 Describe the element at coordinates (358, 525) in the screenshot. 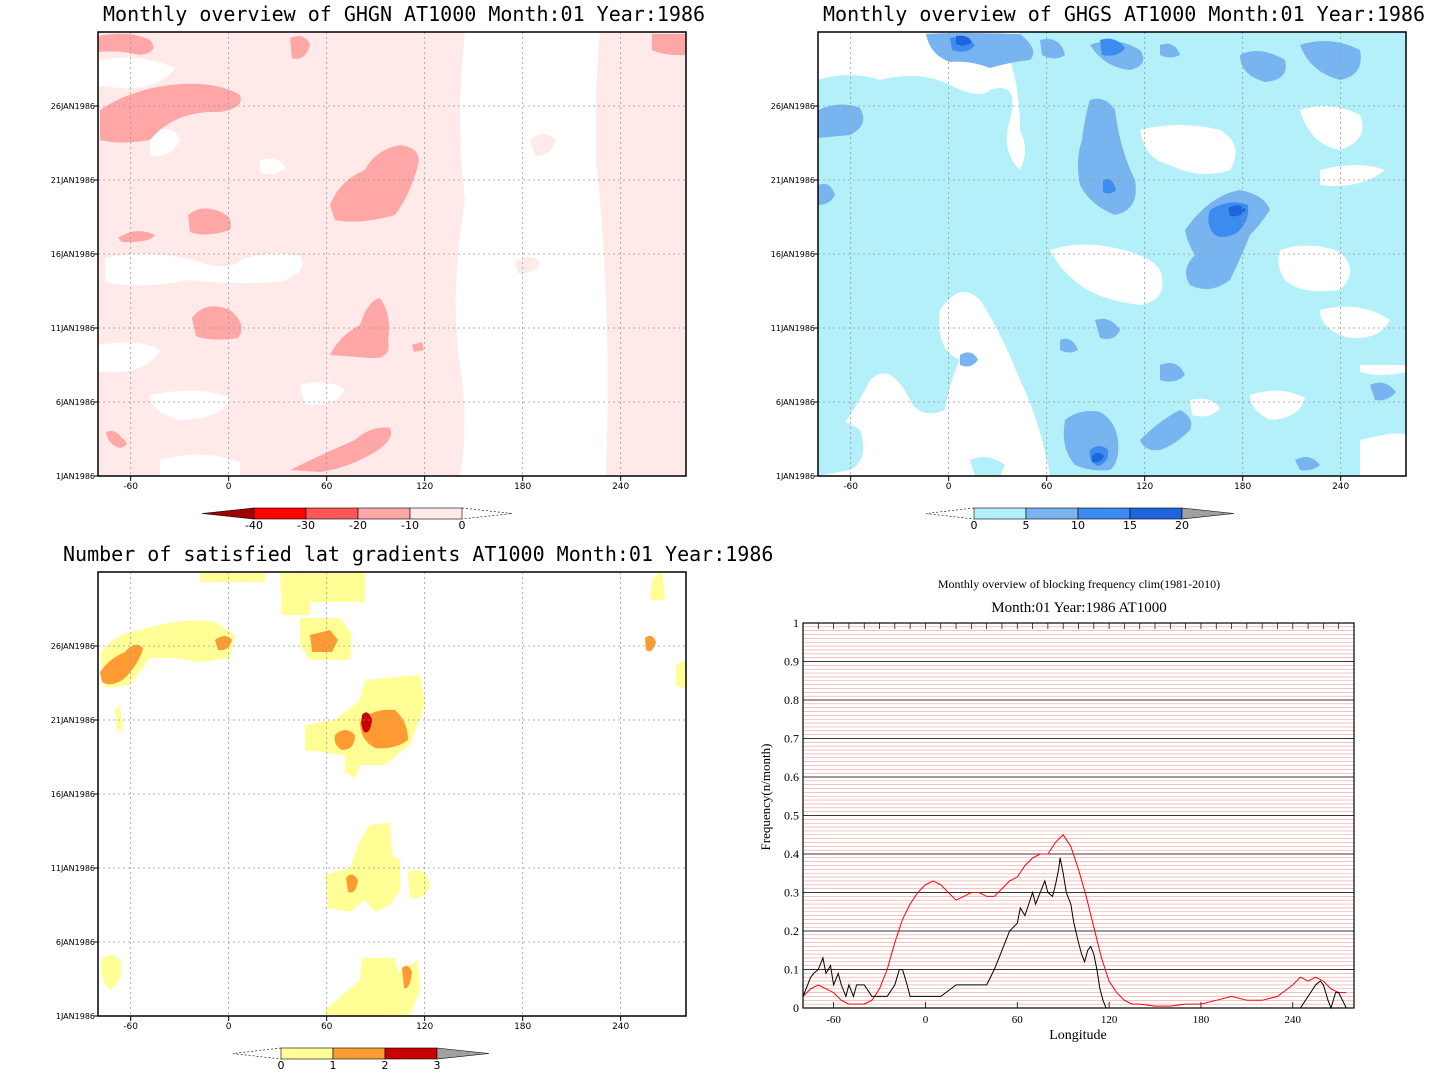

I see `ghgn-cb-label: -20` at that location.